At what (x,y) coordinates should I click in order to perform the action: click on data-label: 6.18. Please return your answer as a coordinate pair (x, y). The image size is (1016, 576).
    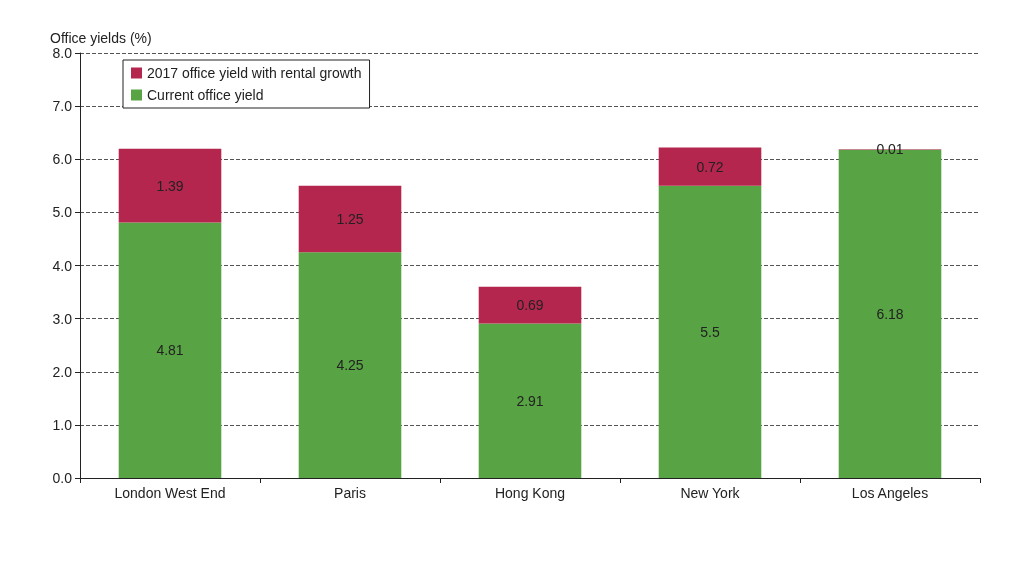
    Looking at the image, I should click on (890, 313).